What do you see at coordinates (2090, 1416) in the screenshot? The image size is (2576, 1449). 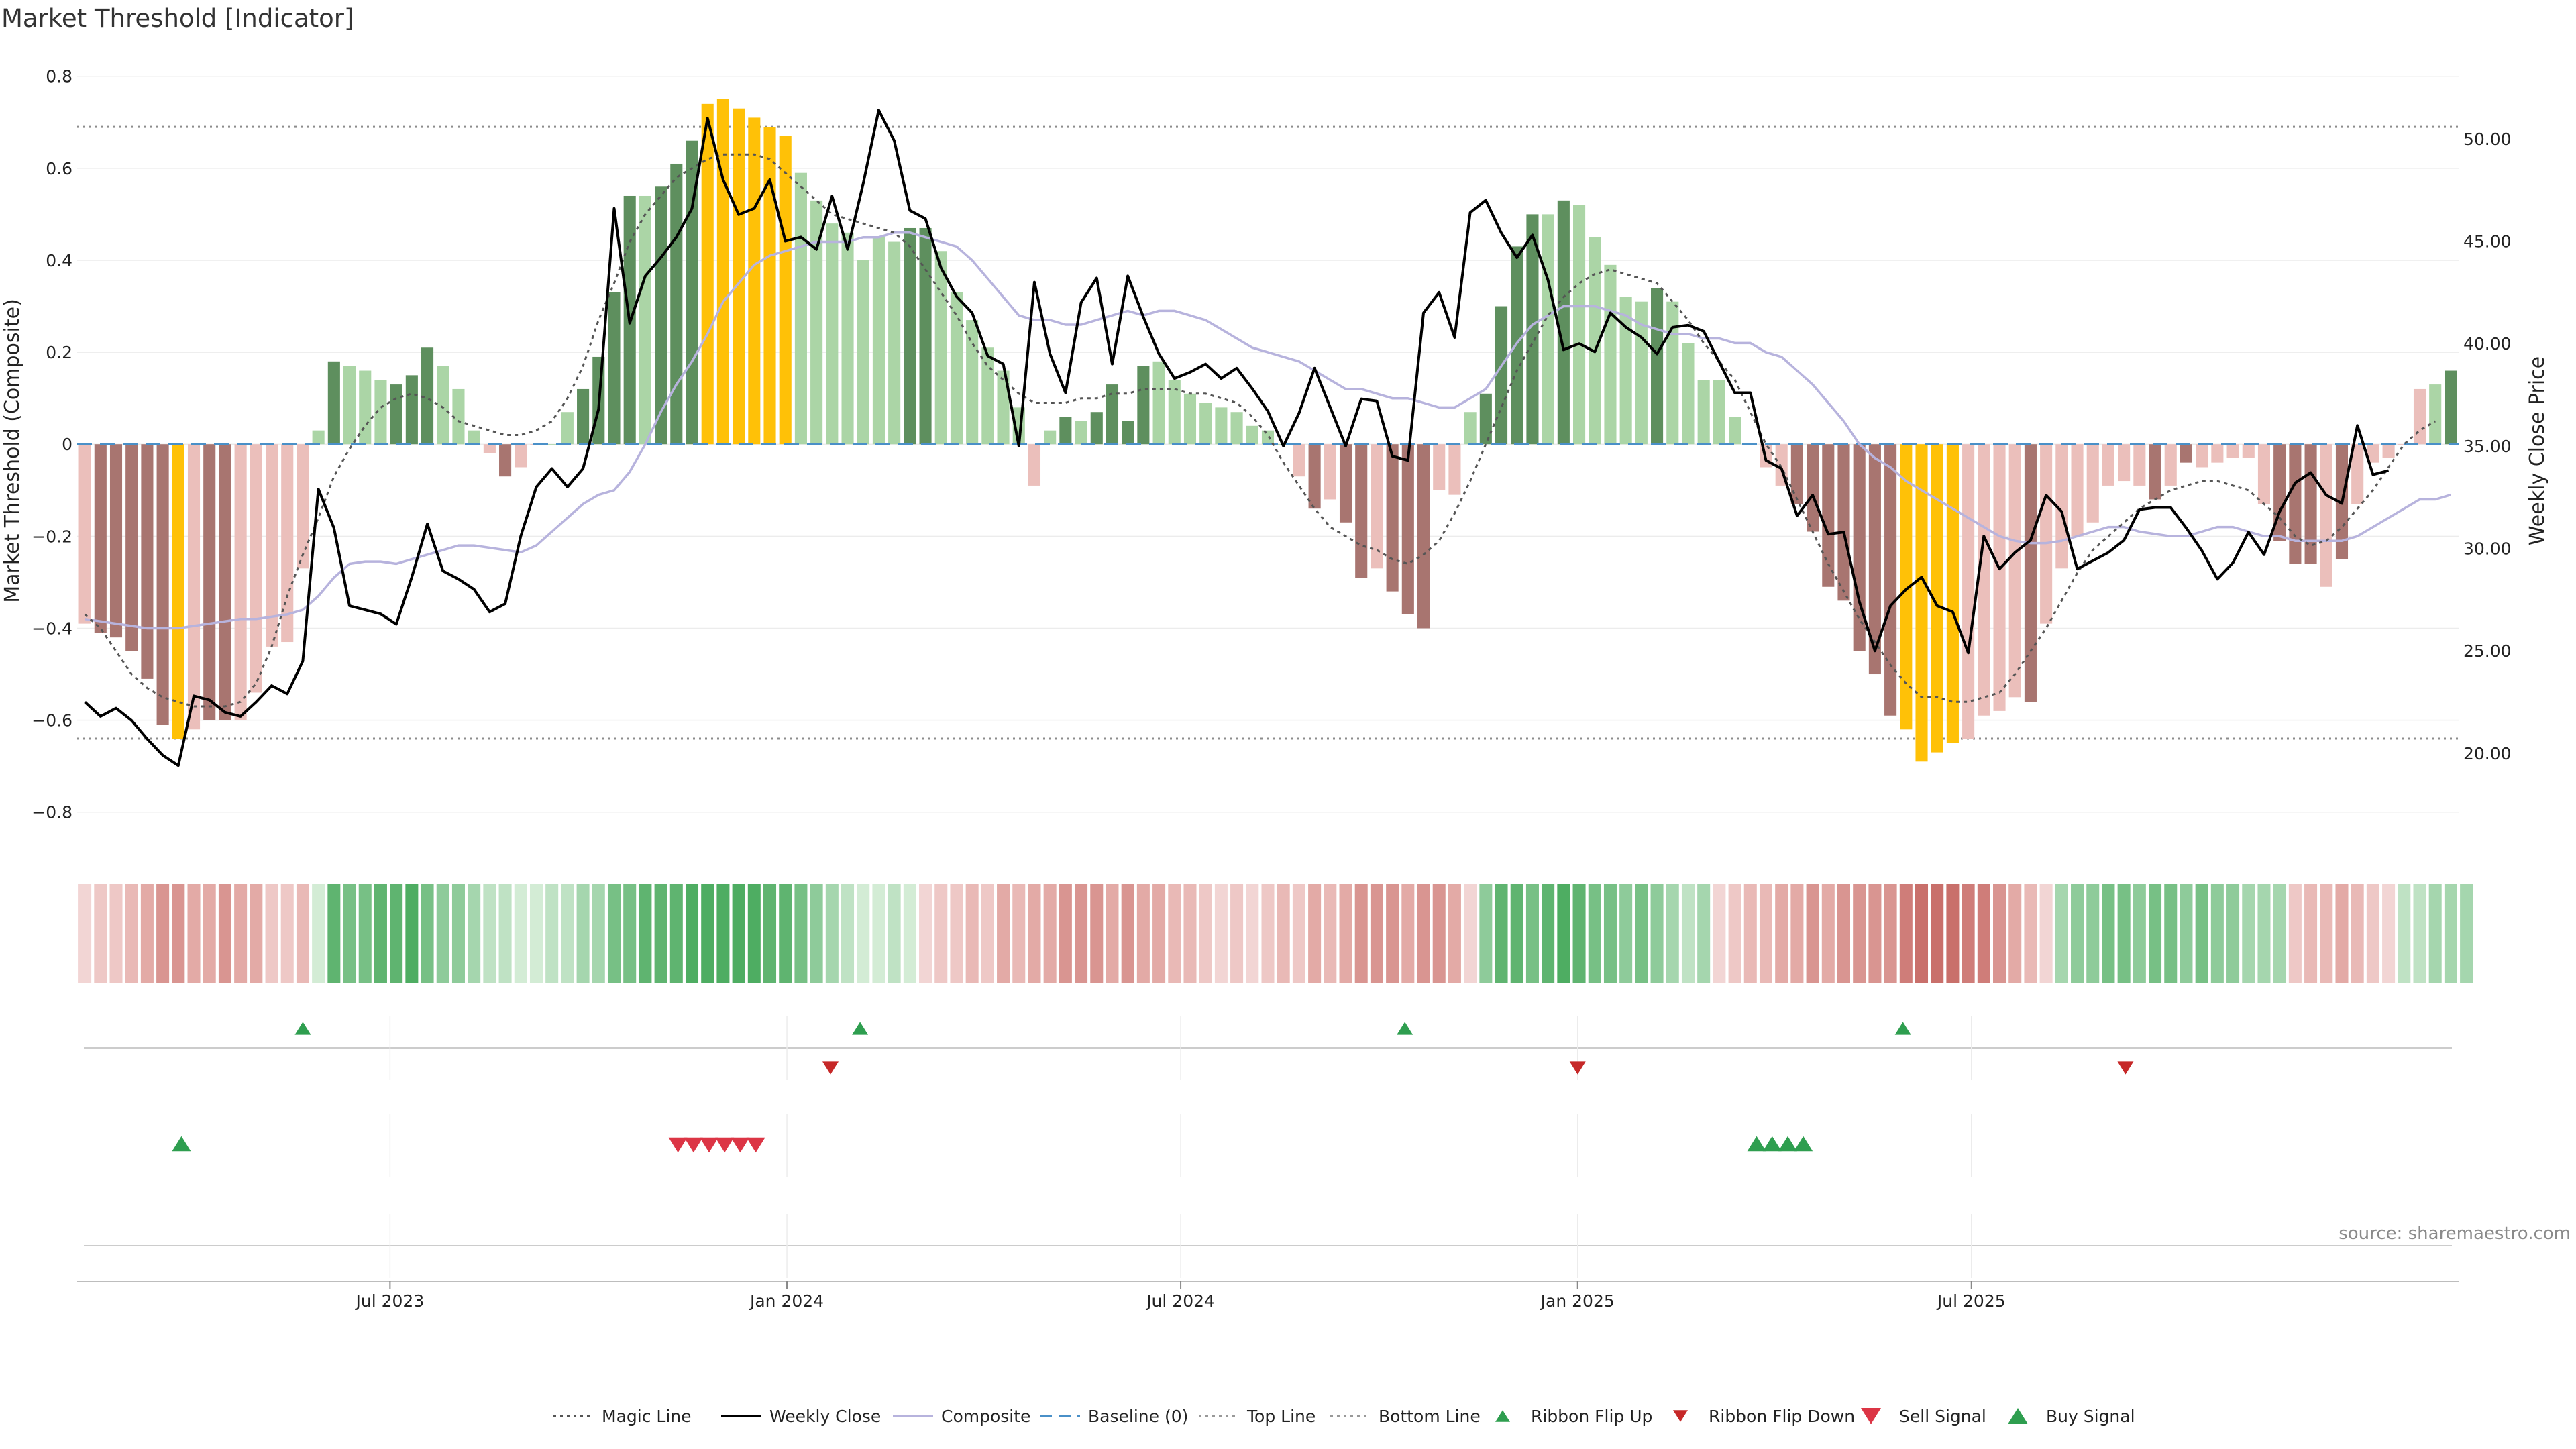 I see `legend-label: Buy Signal` at bounding box center [2090, 1416].